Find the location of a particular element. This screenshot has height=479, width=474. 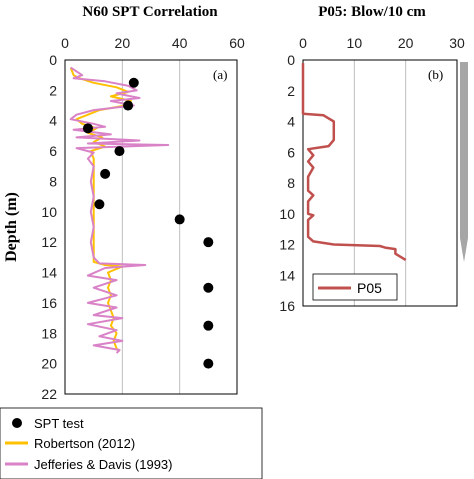

p05-line is located at coordinates (354, 162).